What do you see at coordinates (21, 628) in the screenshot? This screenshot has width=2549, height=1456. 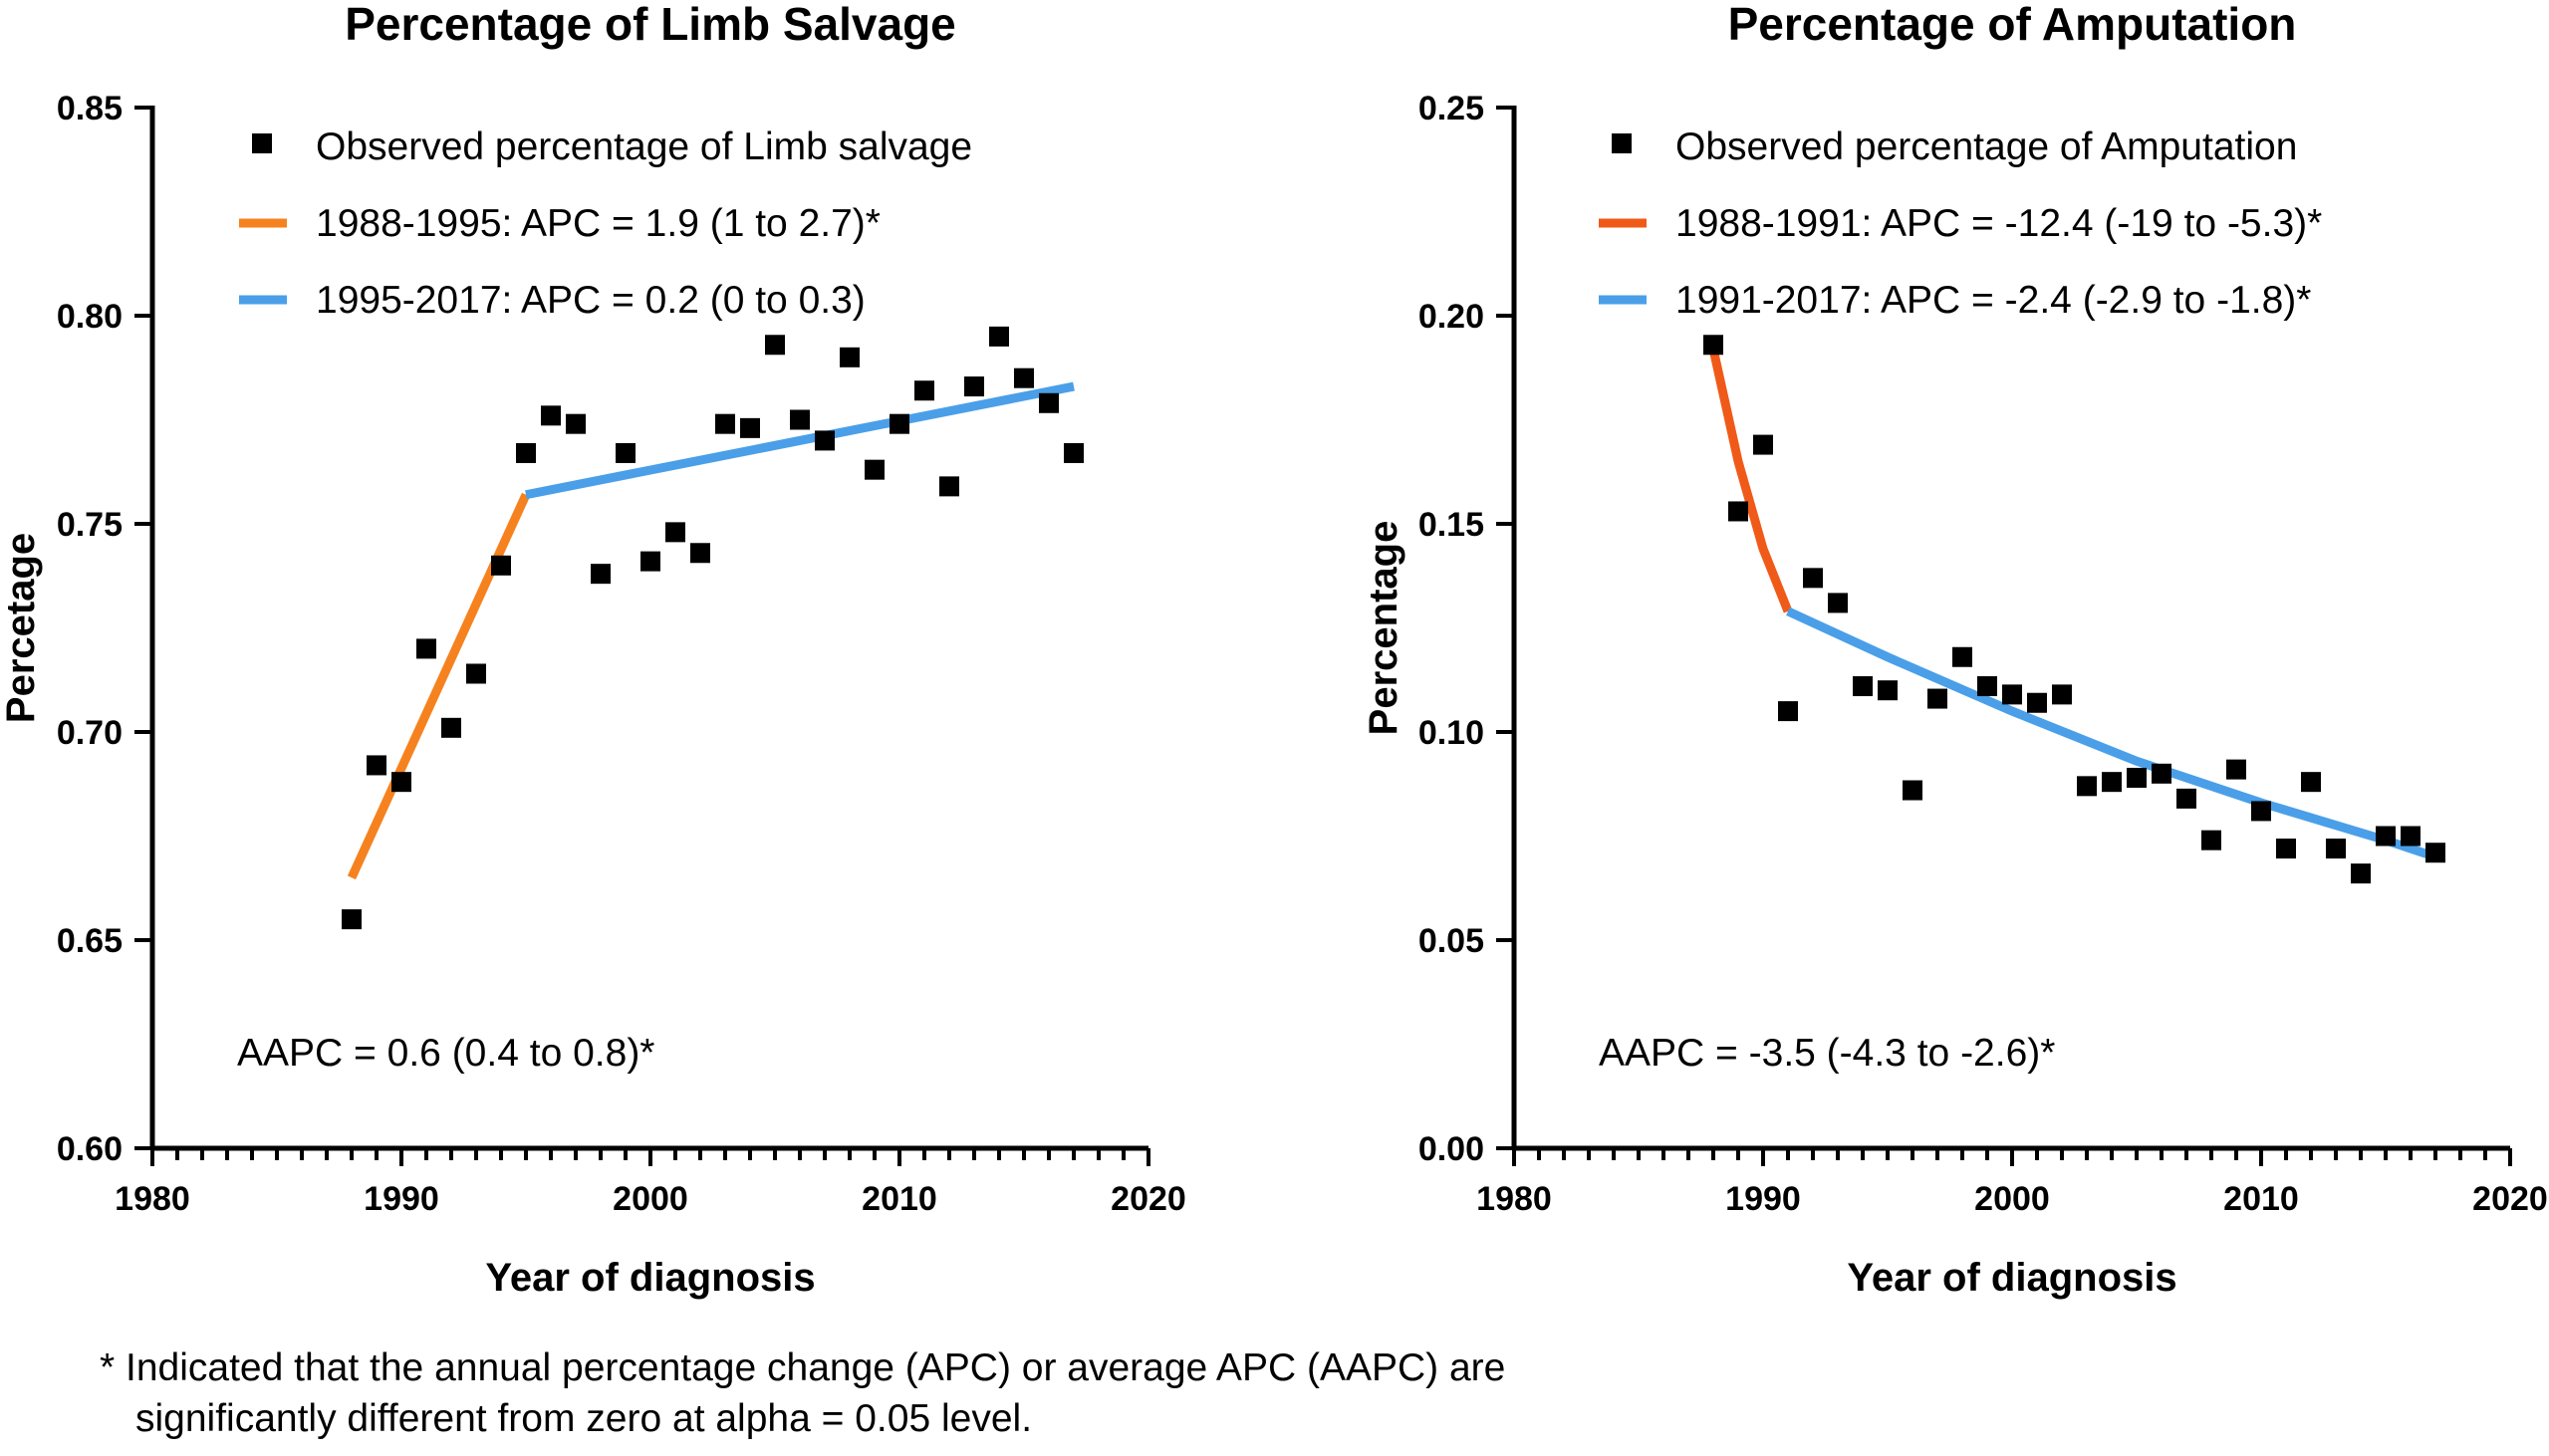 I see `limb-y-axis-title: Percetage` at bounding box center [21, 628].